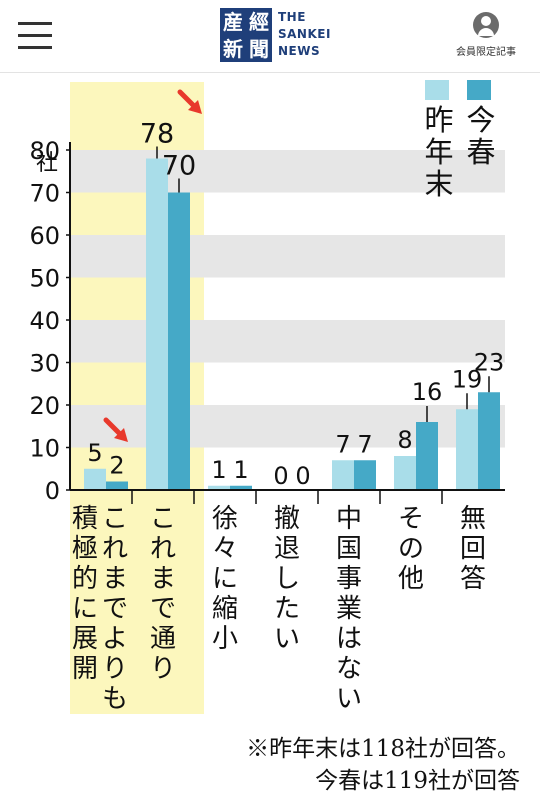 The height and width of the screenshot is (799, 540). What do you see at coordinates (417, 781) in the screenshot?
I see `note-line: 今春は119社が回答` at bounding box center [417, 781].